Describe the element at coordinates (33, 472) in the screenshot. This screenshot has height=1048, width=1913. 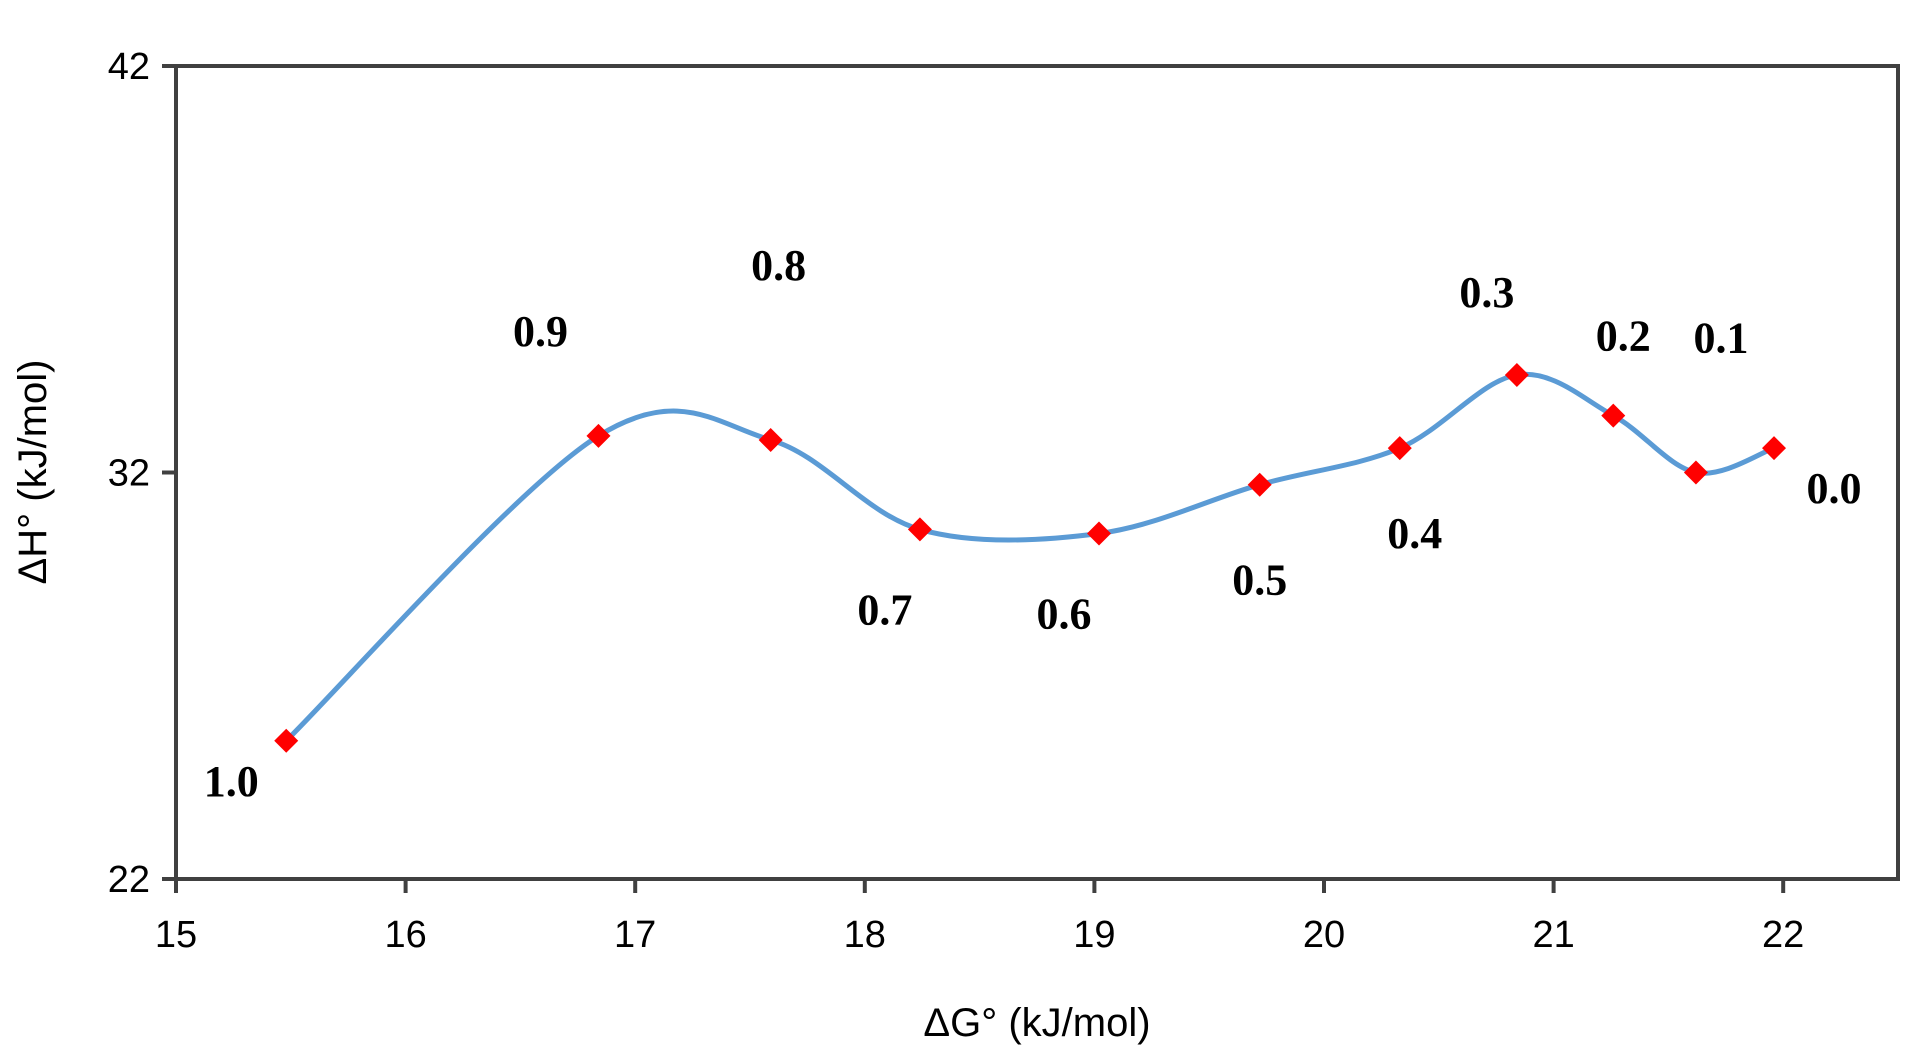
I see `y-axis-title: ΔH° (kJ/mol)` at that location.